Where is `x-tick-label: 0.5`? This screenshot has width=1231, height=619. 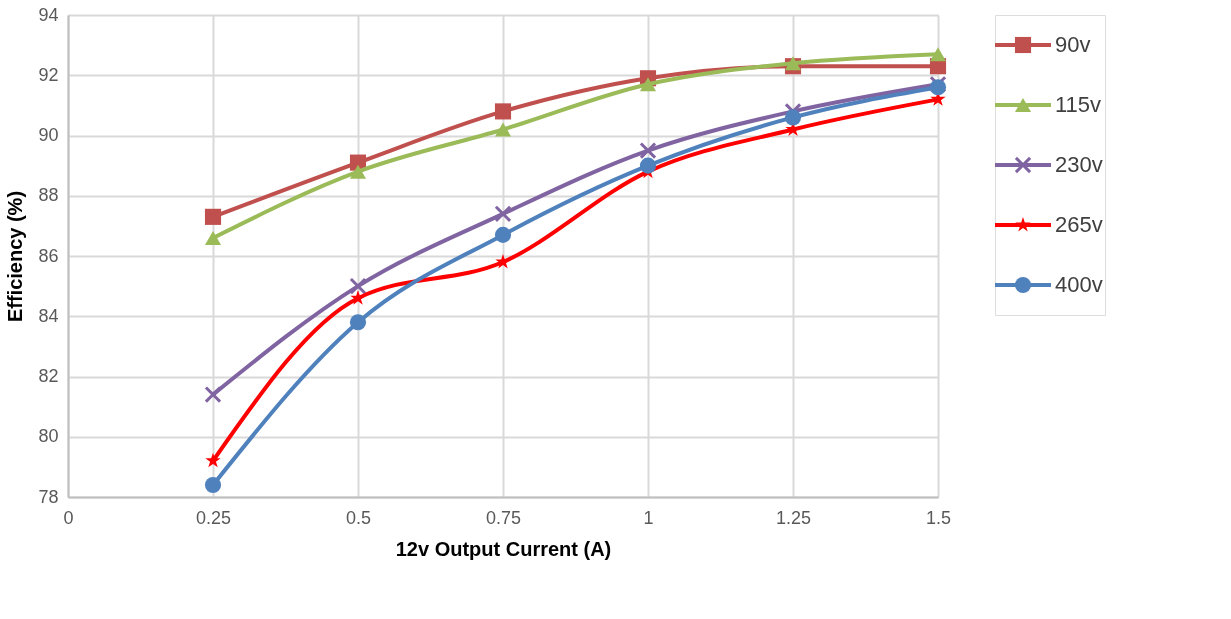
x-tick-label: 0.5 is located at coordinates (358, 517).